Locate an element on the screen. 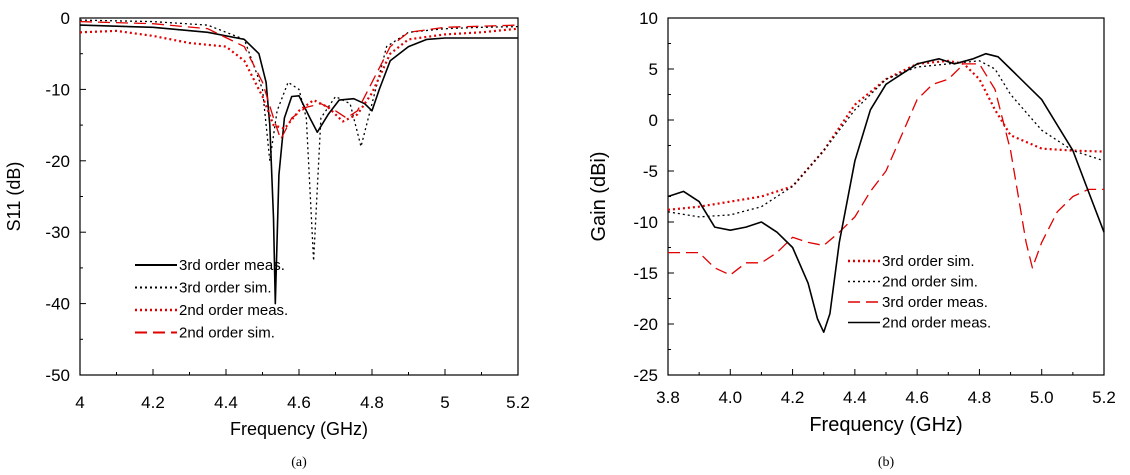 This screenshot has height=475, width=1130. figure-caption: (a) is located at coordinates (299, 462).